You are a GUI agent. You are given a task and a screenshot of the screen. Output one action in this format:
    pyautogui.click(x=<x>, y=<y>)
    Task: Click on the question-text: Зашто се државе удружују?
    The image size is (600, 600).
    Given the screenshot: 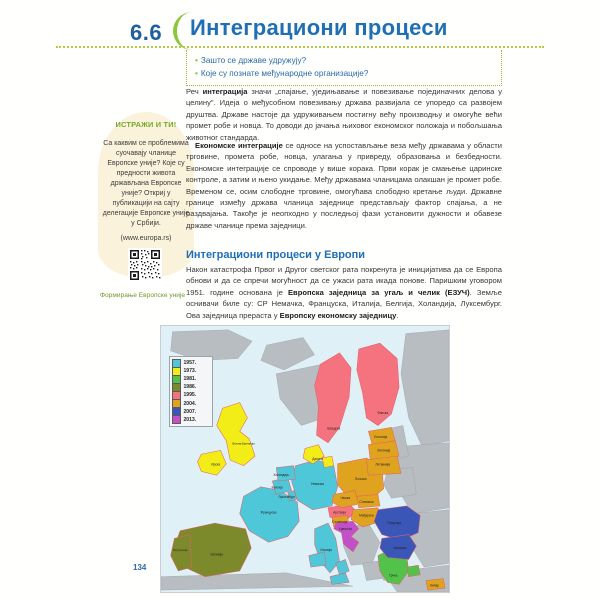 What is the action you would take?
    pyautogui.click(x=253, y=60)
    